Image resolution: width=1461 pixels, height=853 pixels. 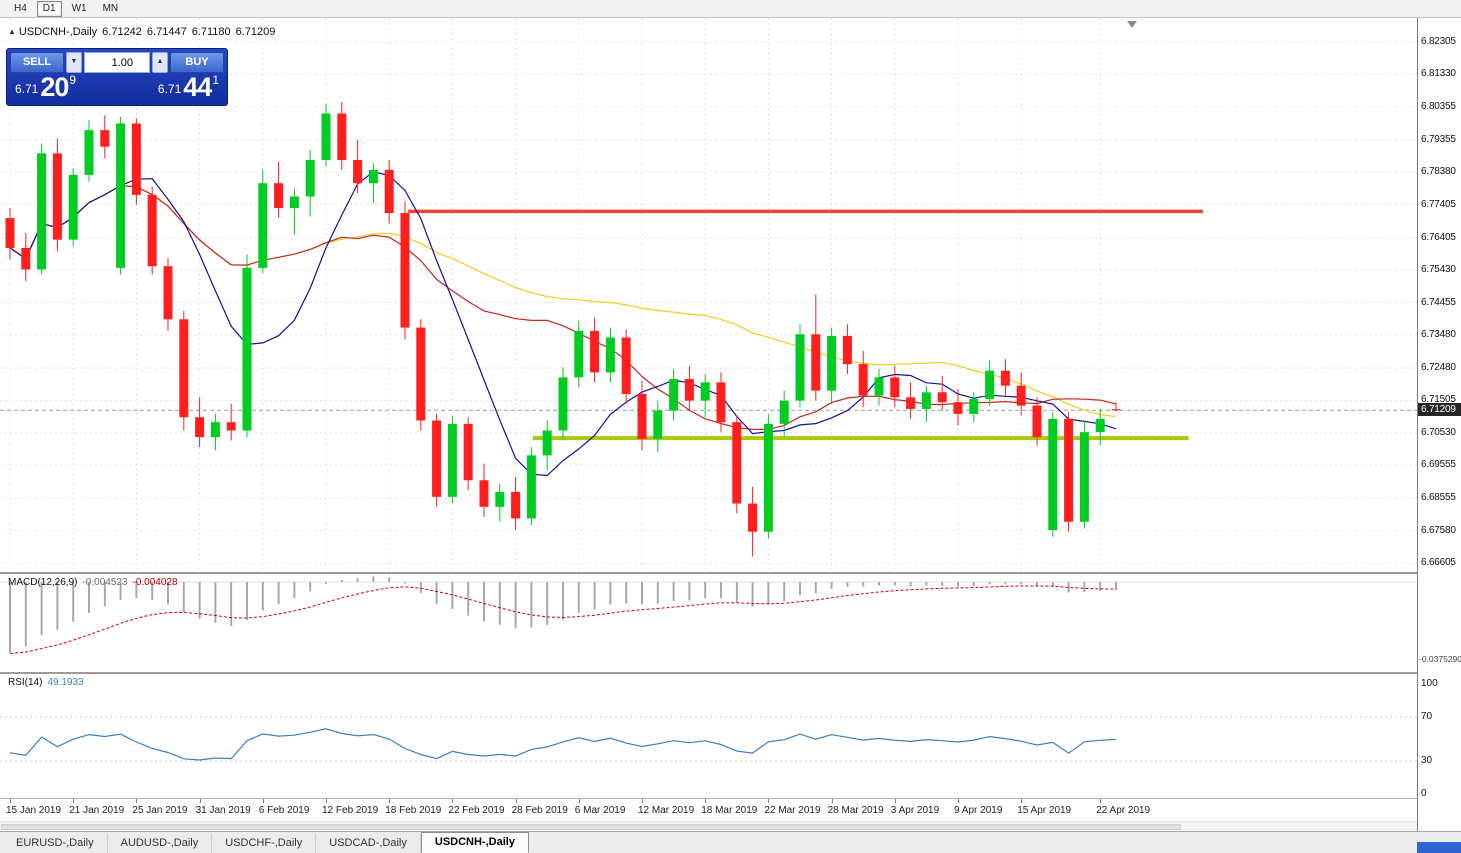 I want to click on panel-separator-rsi, so click(x=730, y=673).